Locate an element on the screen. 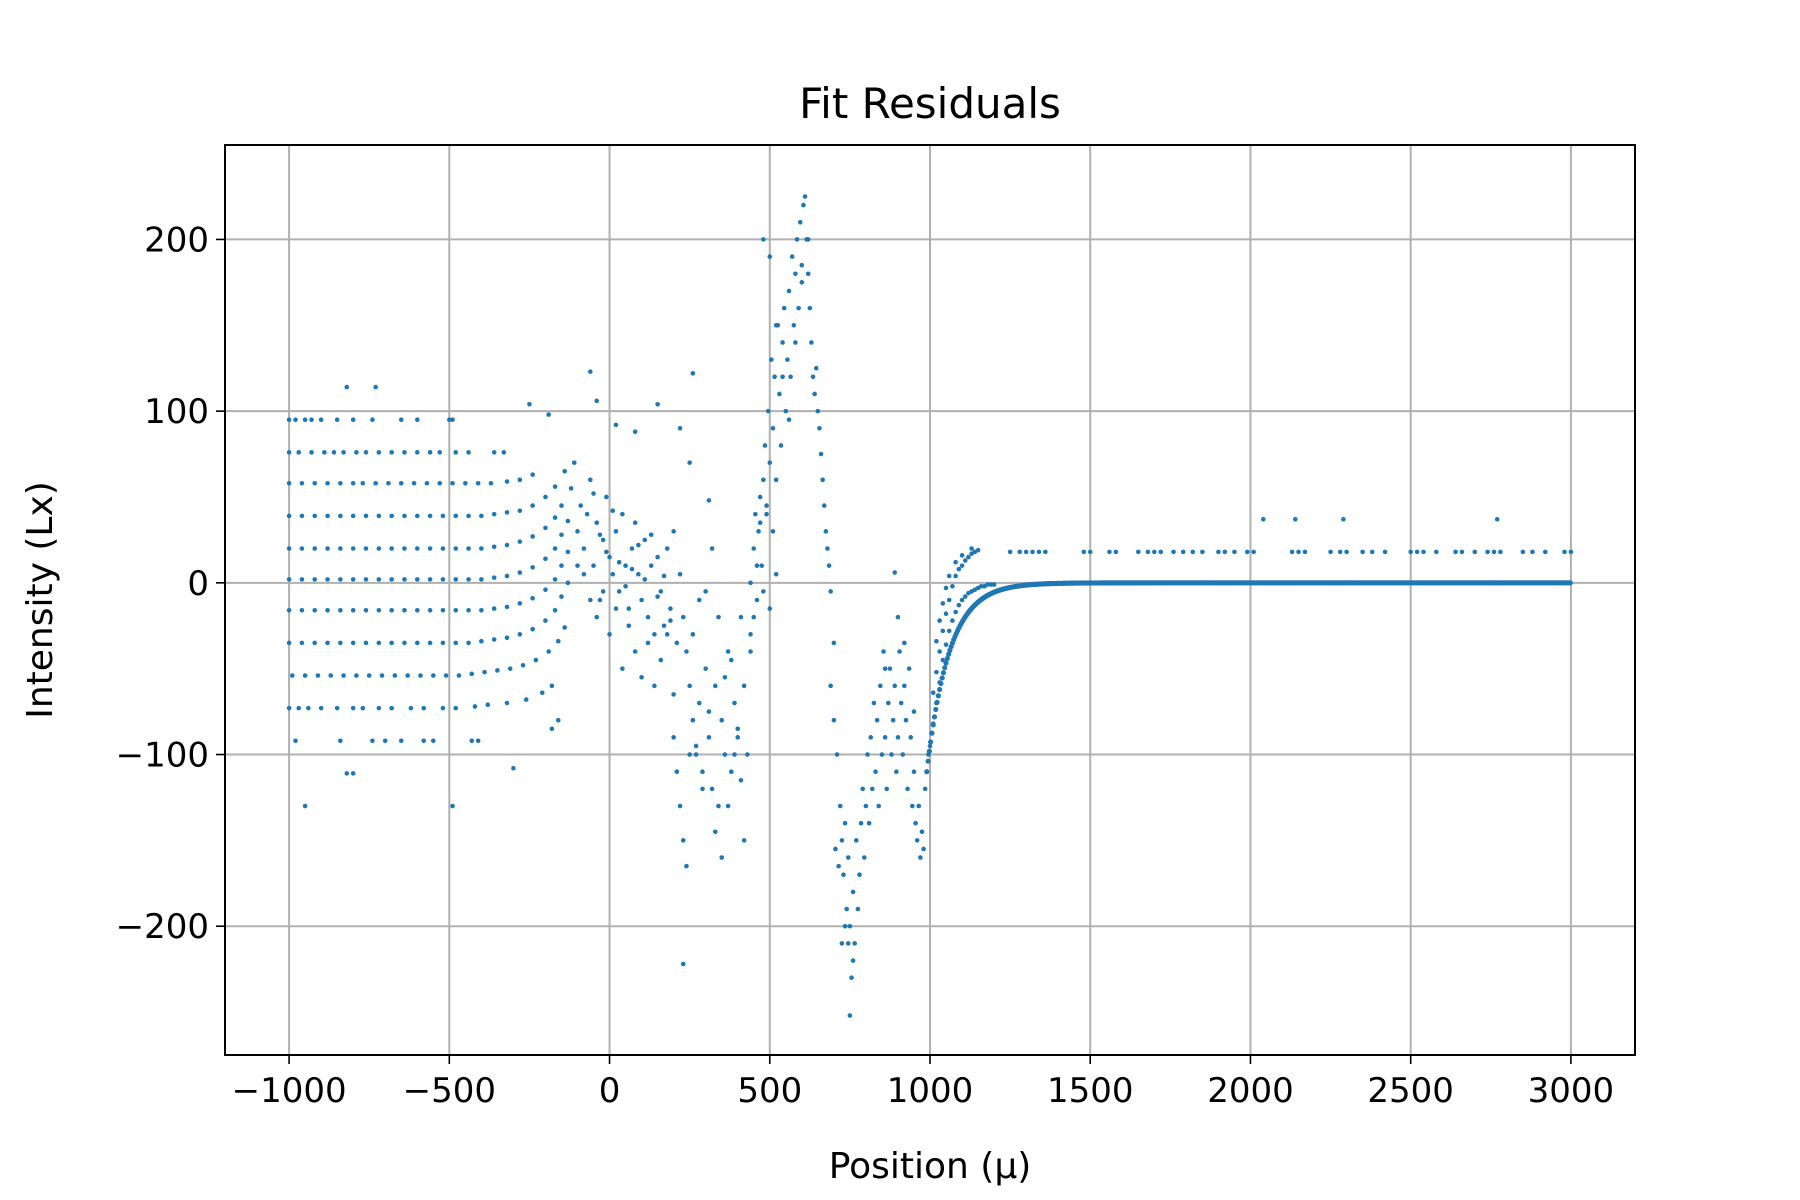  y-tick-label: 100 is located at coordinates (176, 412).